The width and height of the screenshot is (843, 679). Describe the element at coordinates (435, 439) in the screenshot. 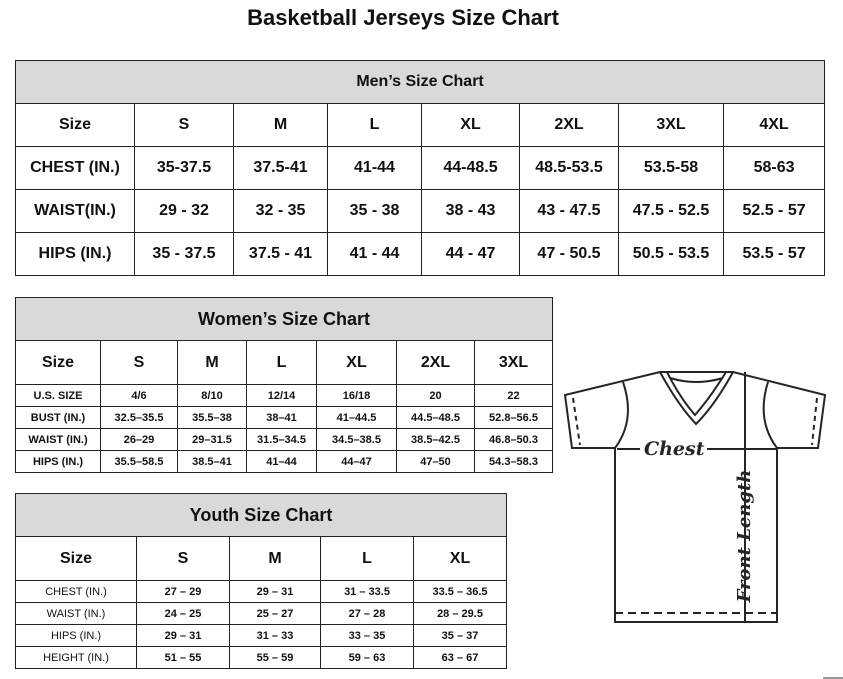

I see `table-cell: 38.5–42.5` at that location.